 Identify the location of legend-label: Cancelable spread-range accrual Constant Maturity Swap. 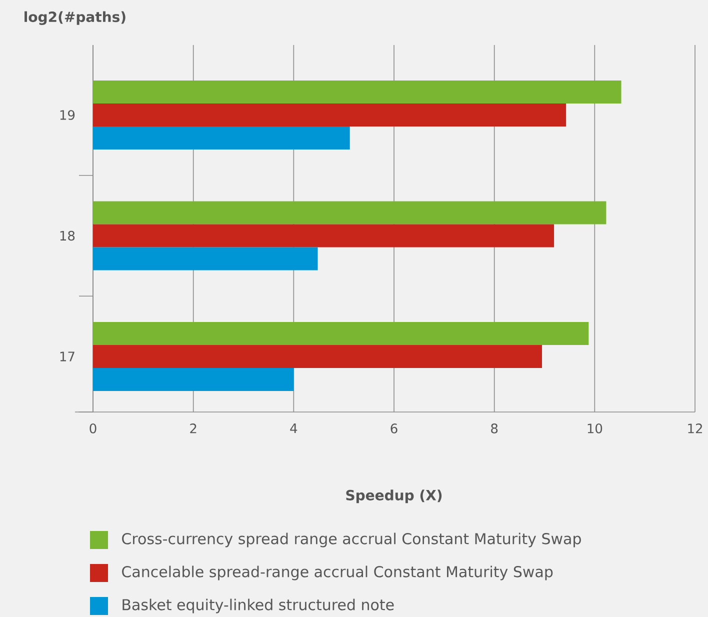
(337, 573).